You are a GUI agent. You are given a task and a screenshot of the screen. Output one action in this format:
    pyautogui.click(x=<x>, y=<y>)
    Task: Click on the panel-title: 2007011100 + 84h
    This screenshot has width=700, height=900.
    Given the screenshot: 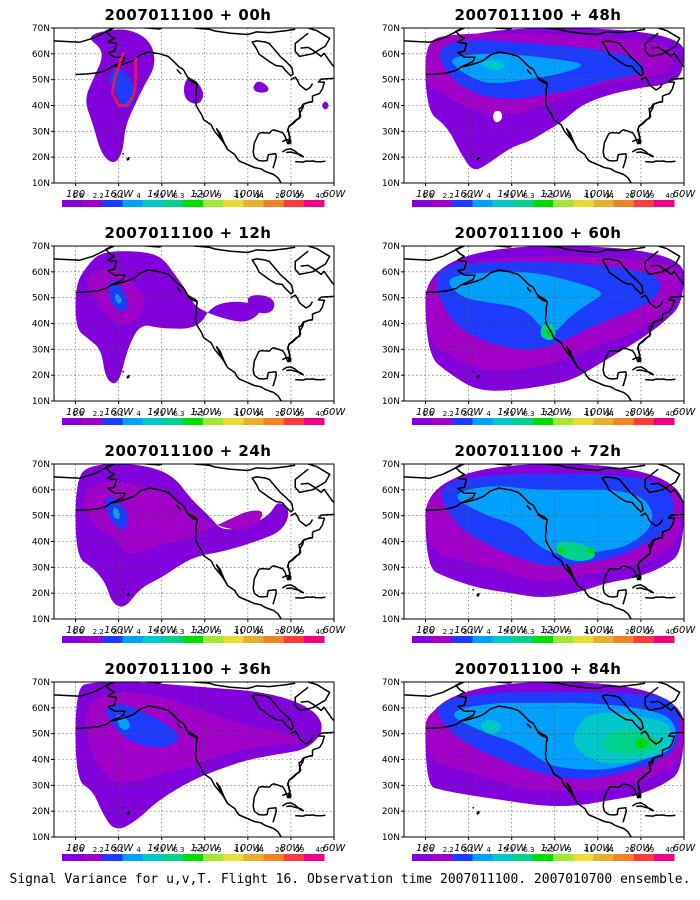 What is the action you would take?
    pyautogui.click(x=538, y=669)
    